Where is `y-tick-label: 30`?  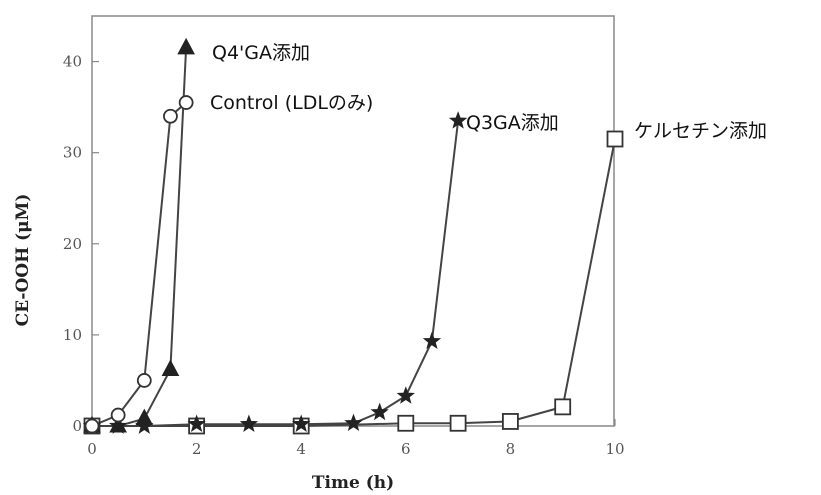
y-tick-label: 30 is located at coordinates (72, 153).